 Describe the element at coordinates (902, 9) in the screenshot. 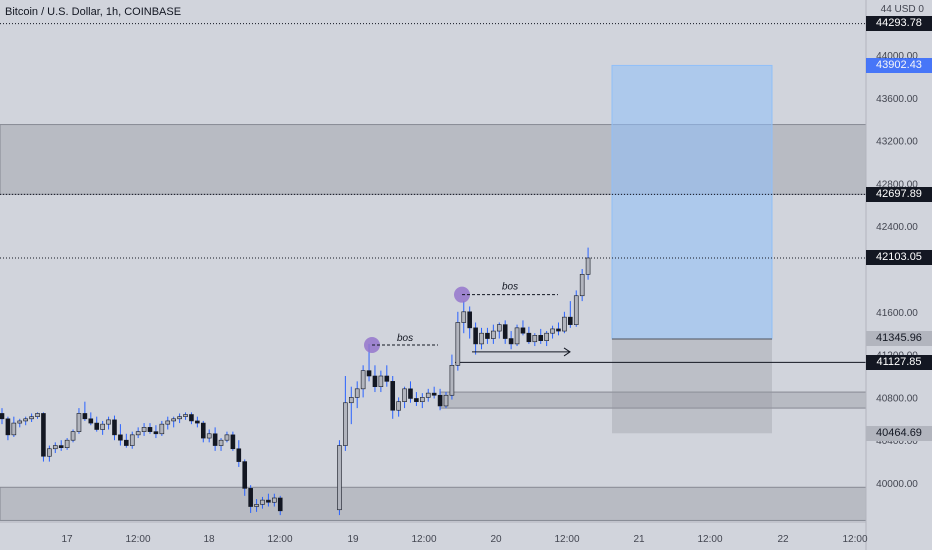

I see `price-axis-unit: 44 USD 0` at that location.